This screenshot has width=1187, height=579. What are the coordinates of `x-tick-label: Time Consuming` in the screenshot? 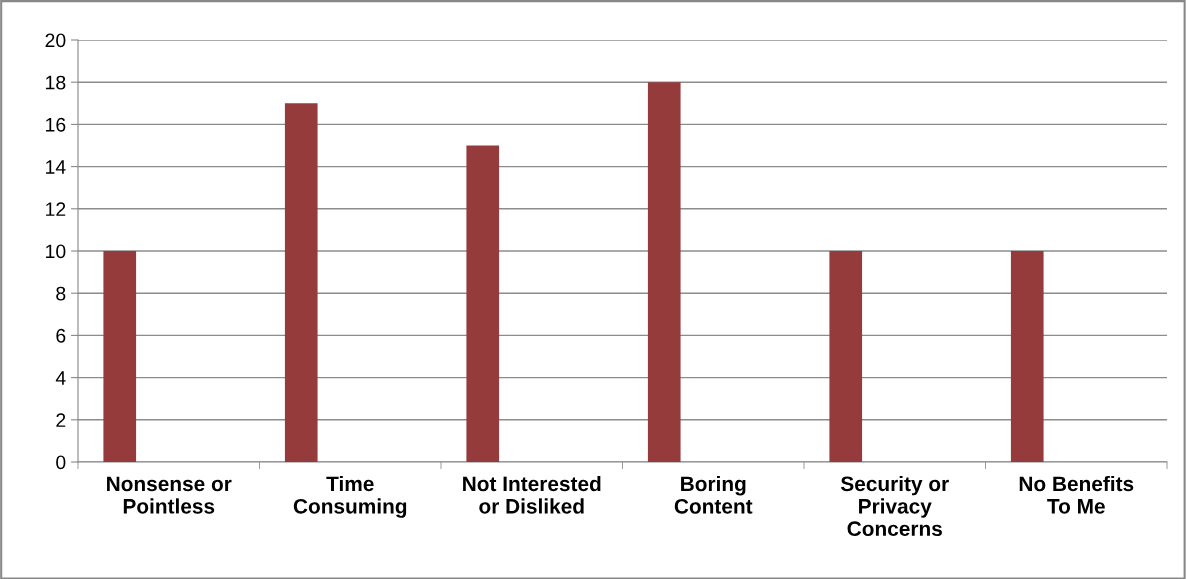 It's located at (350, 496).